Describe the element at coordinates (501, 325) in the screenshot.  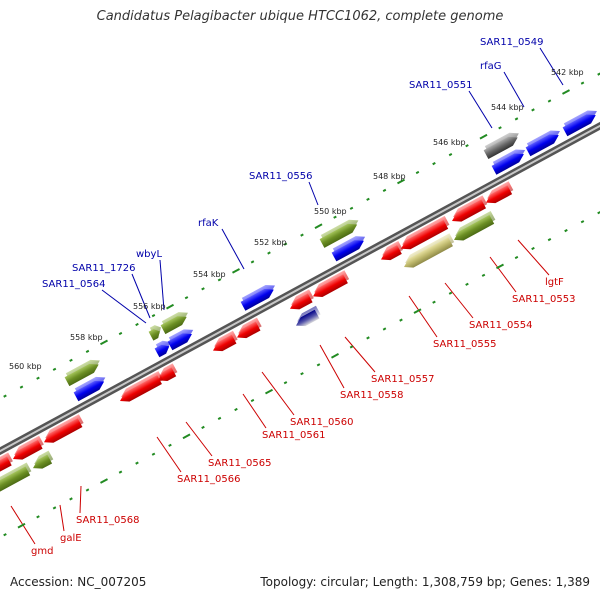
I see `reverse-gene-label: SAR11_0554` at that location.